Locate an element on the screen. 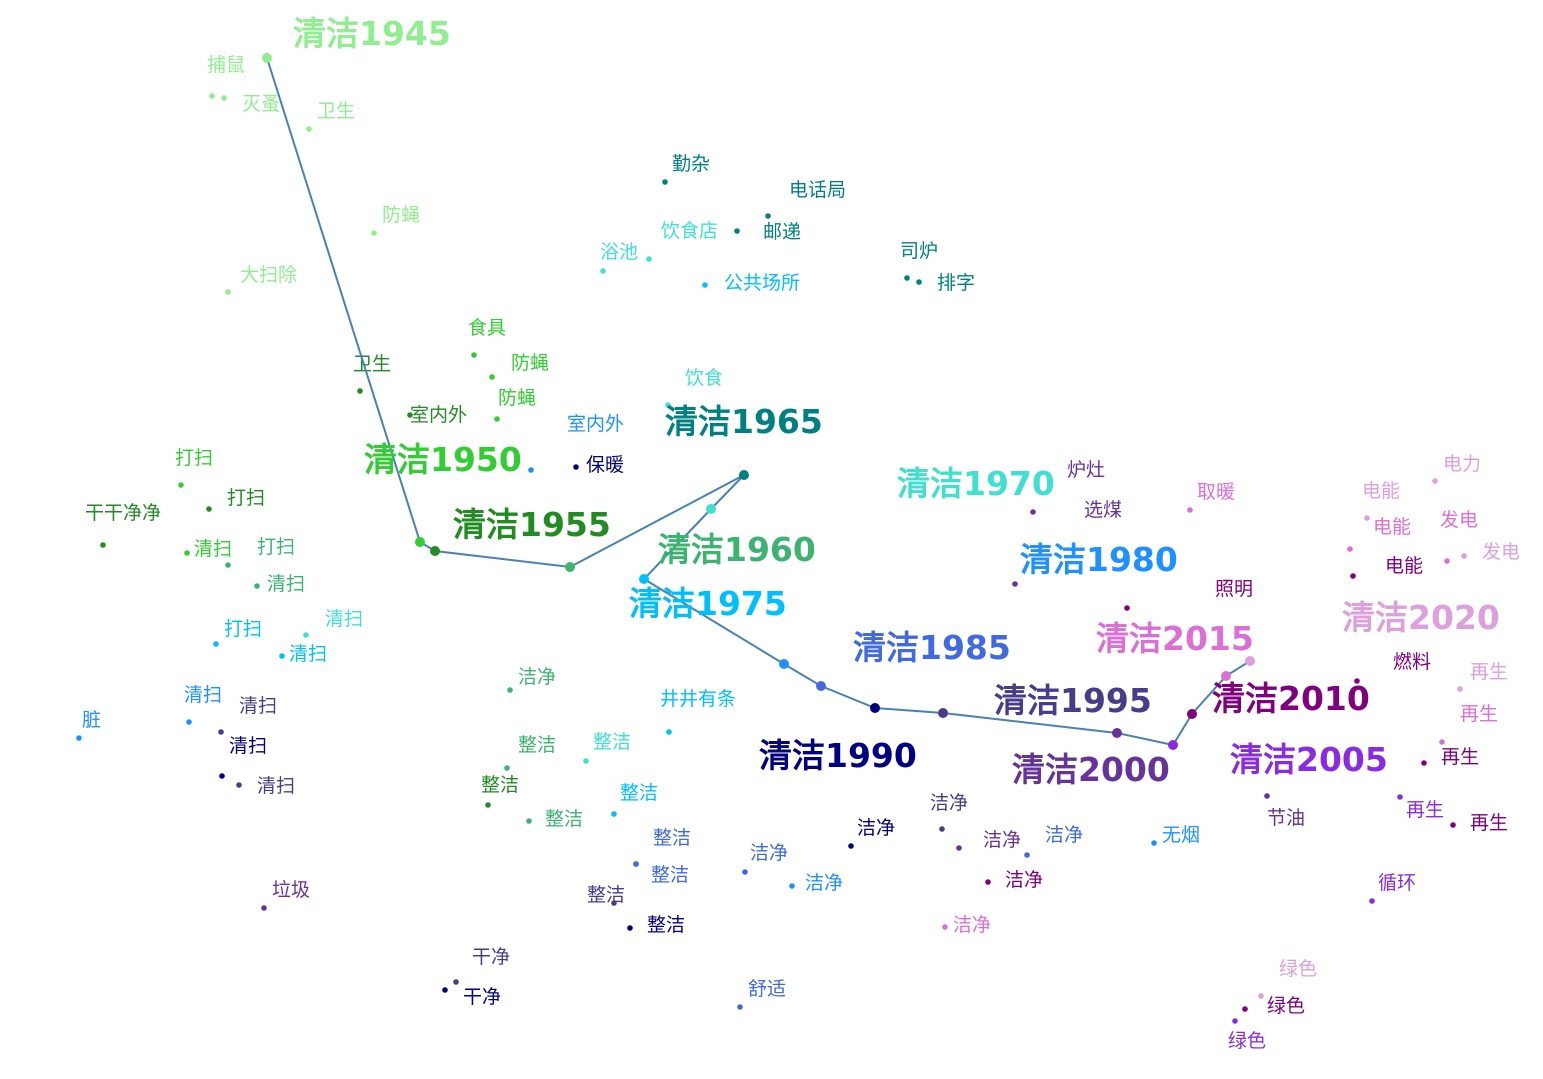 Image resolution: width=1543 pixels, height=1079 pixels. neighbor-label: 发电 is located at coordinates (1501, 552).